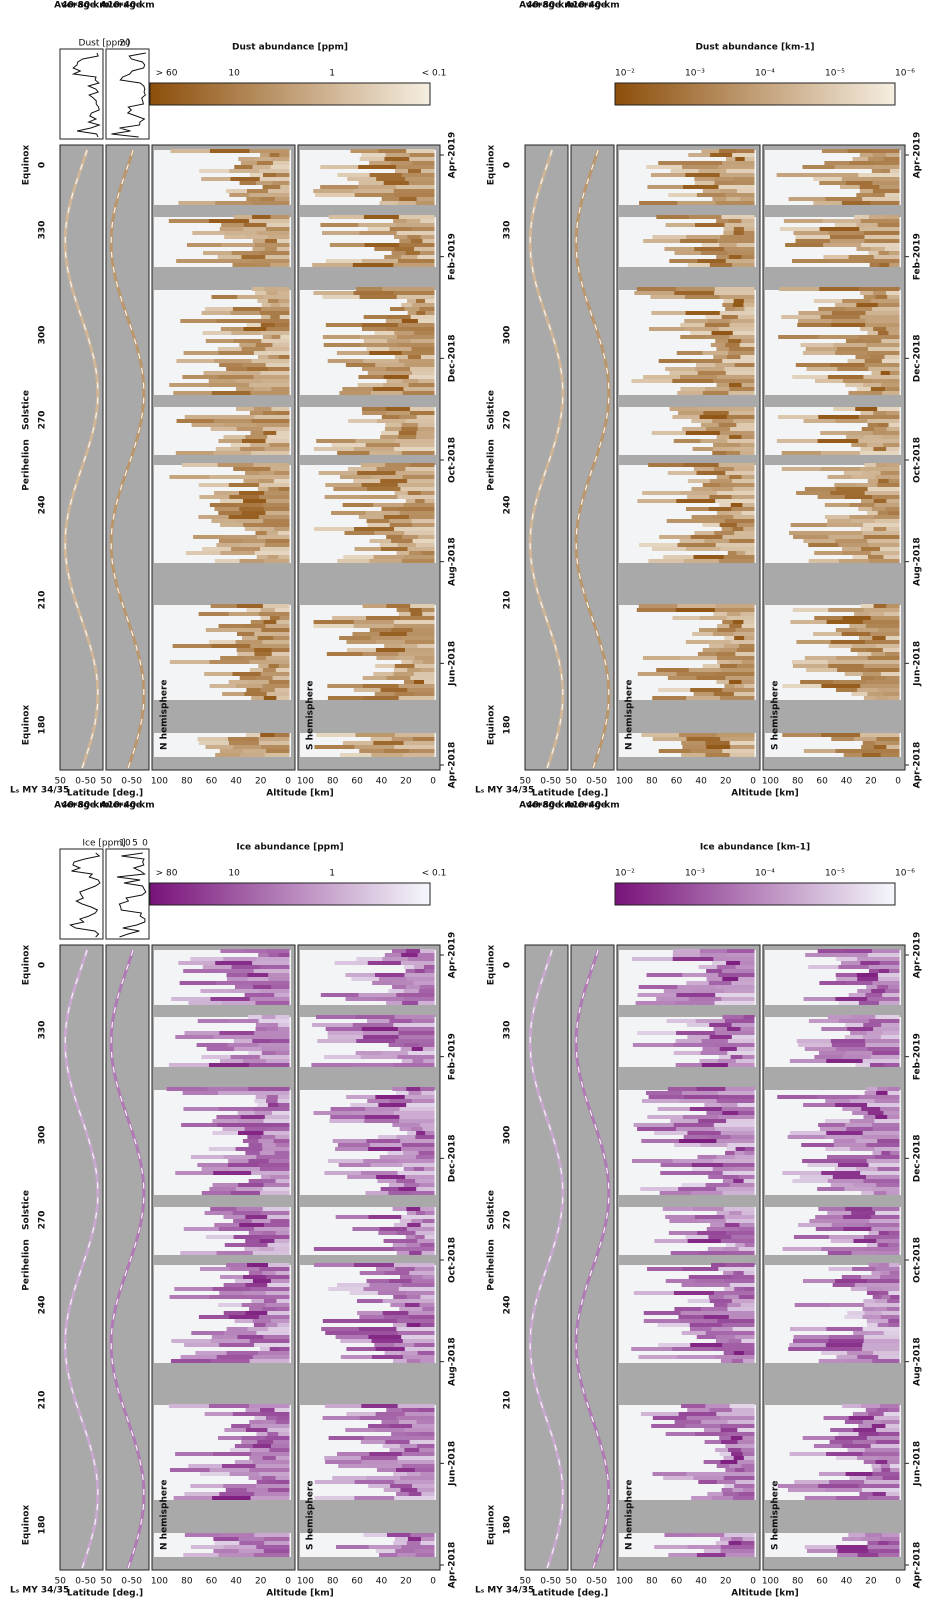  Describe the element at coordinates (599, 782) in the screenshot. I see `lat-tick-label: -50` at that location.